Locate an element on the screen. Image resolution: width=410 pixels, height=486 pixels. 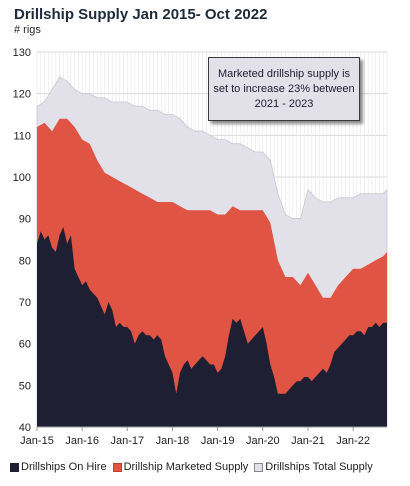
legend-item-total: Drillships Total Supply is located at coordinates (313, 467).